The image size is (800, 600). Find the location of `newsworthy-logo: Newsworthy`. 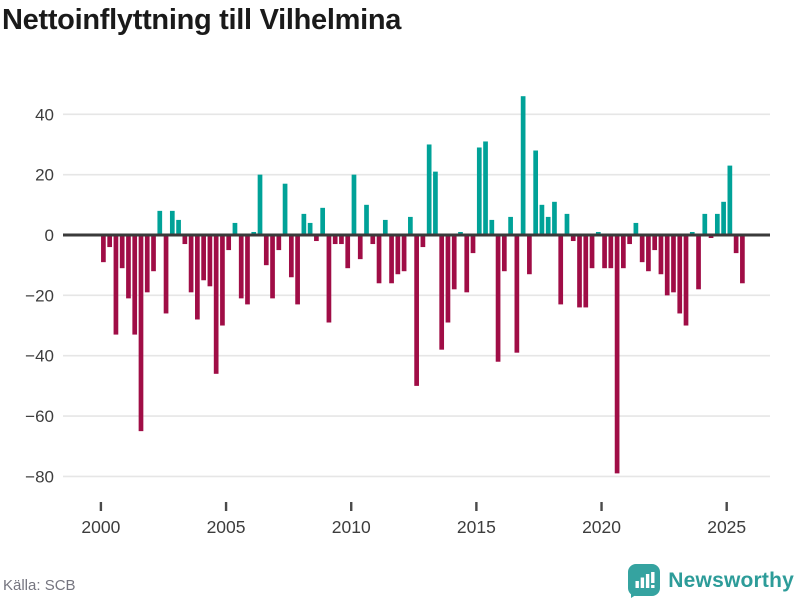

newsworthy-logo: Newsworthy is located at coordinates (711, 581).